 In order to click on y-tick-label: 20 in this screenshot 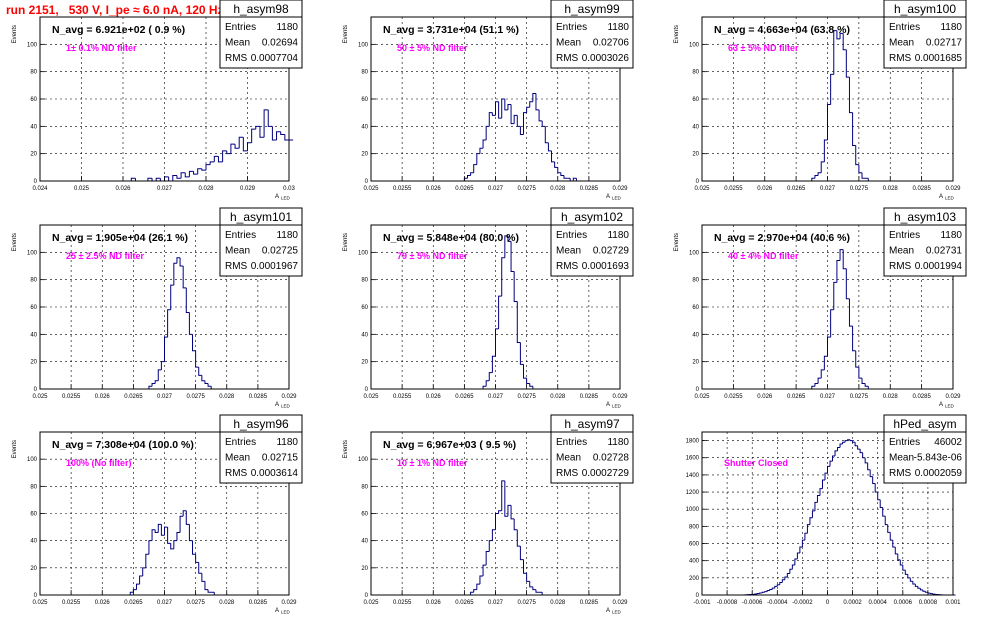, I will do `click(695, 363)`.